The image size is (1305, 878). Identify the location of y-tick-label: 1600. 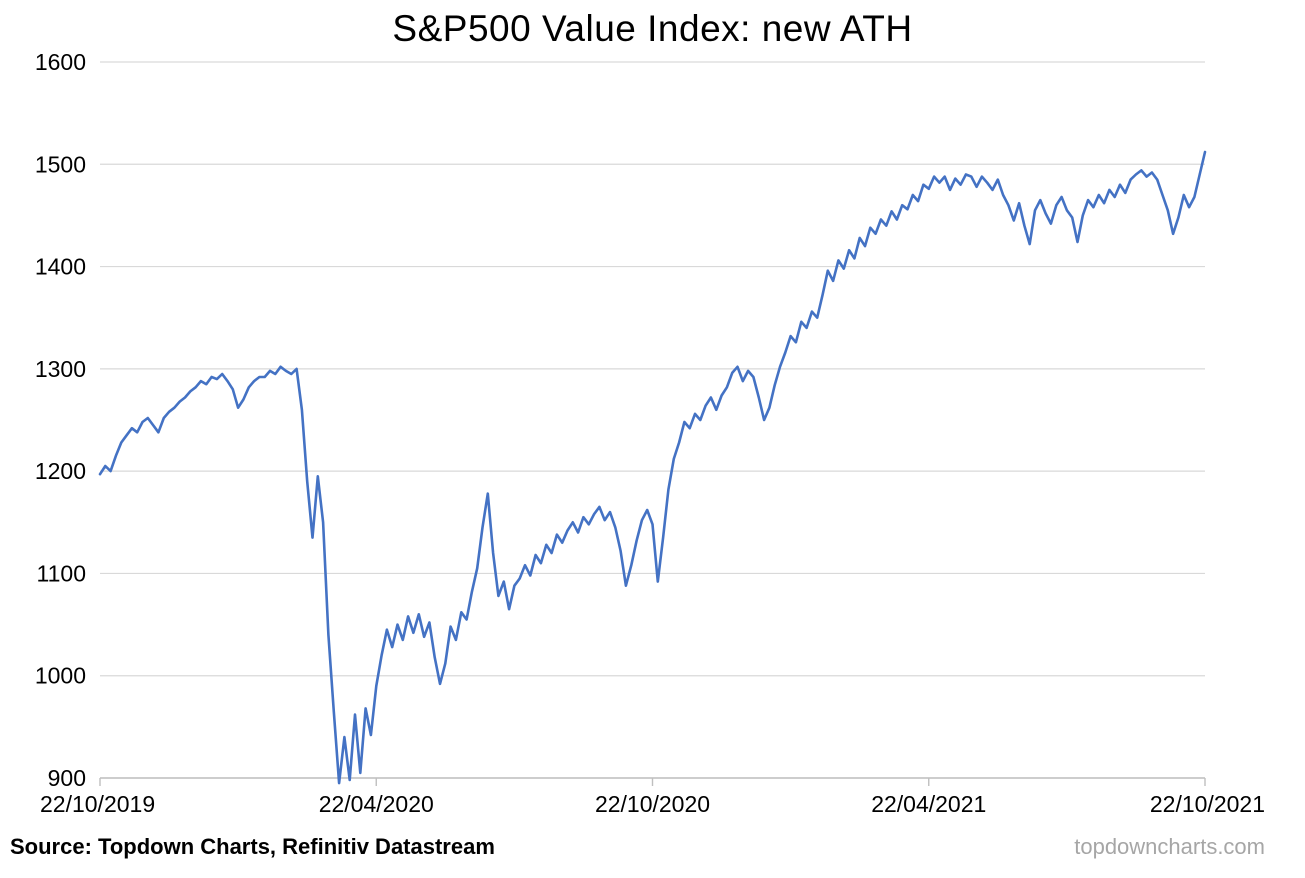
(60, 62).